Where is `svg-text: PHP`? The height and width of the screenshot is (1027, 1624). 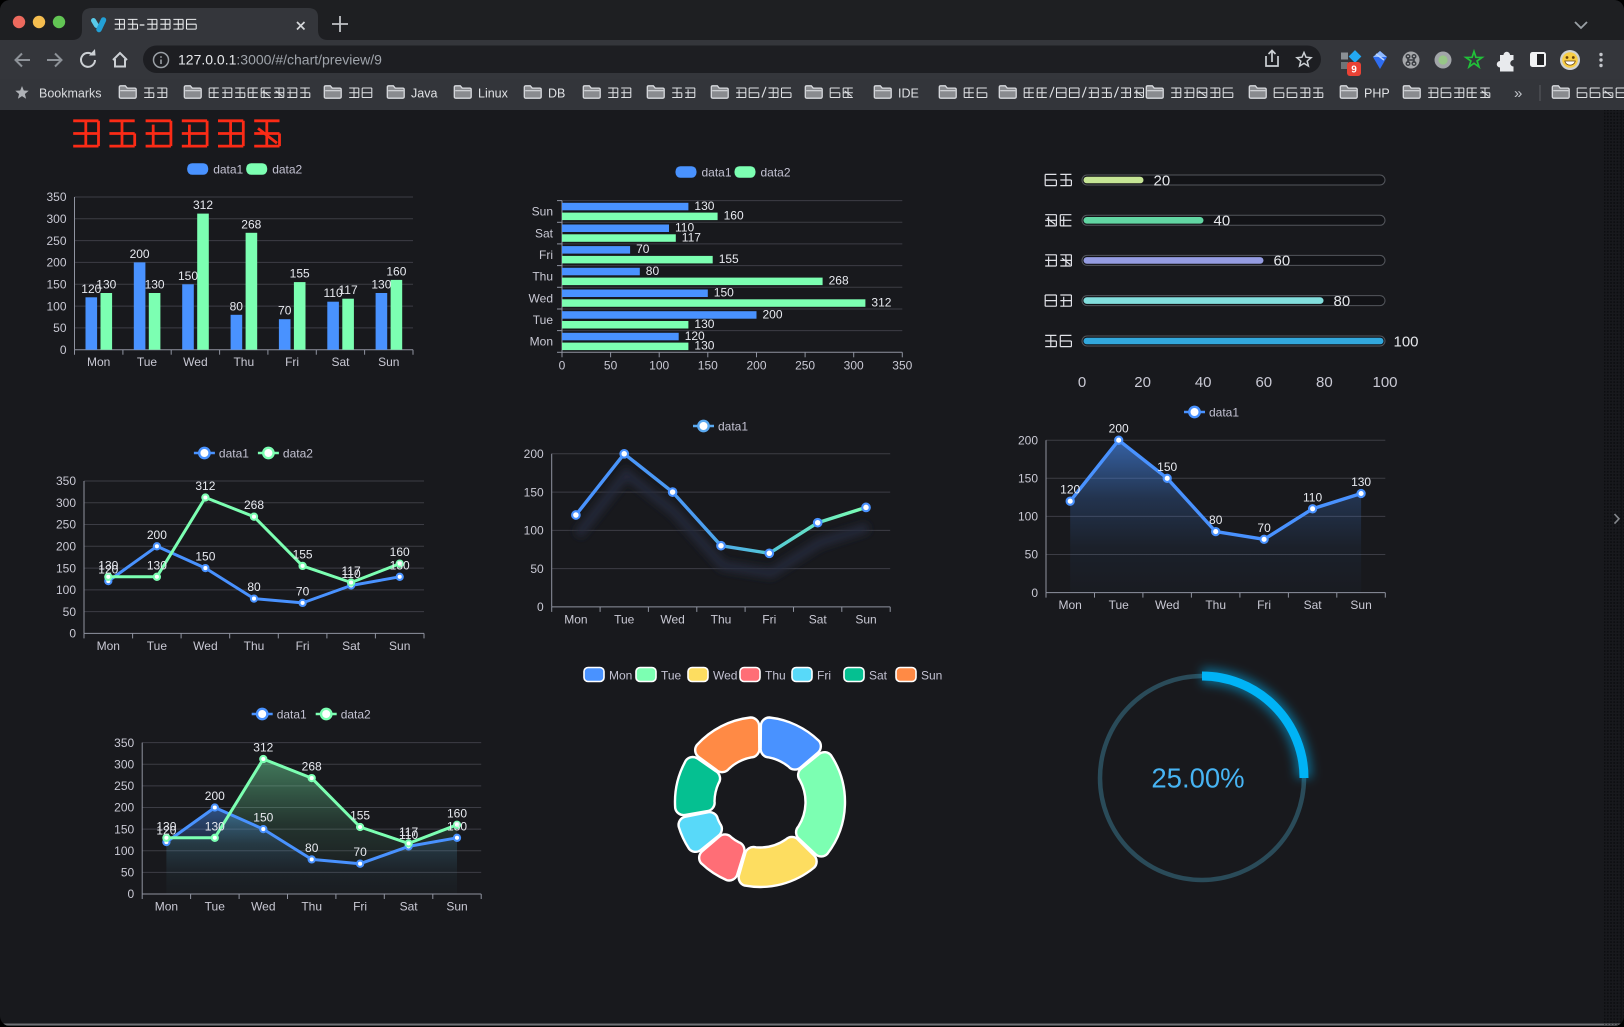 svg-text: PHP is located at coordinates (1377, 94).